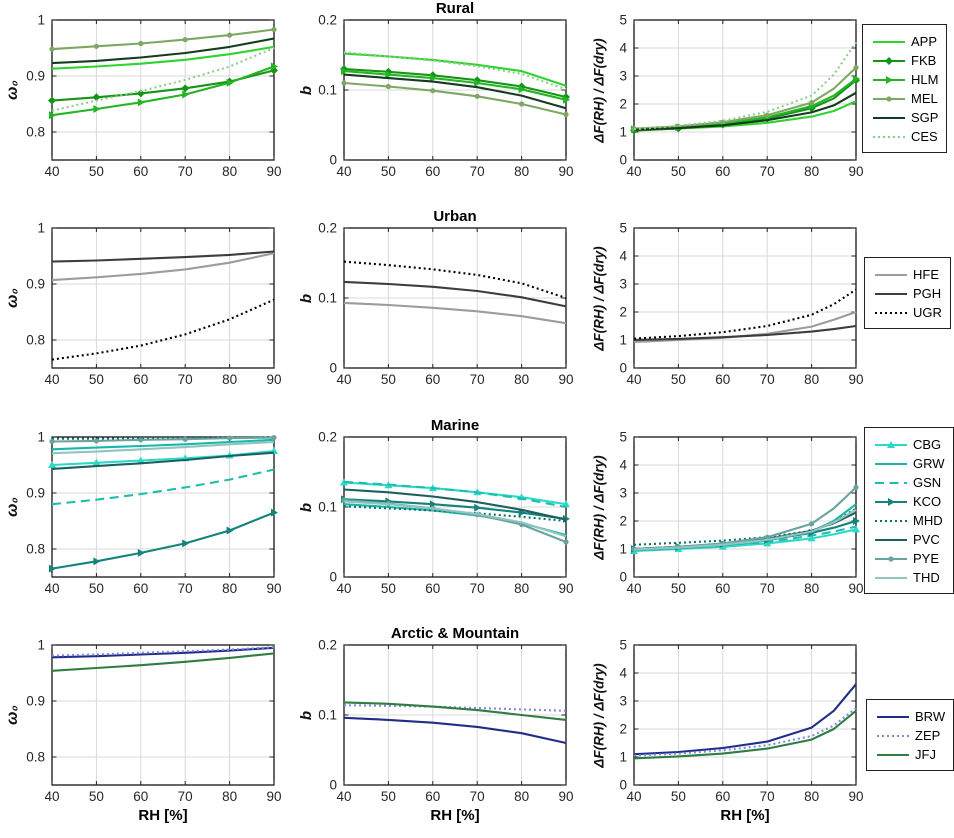  I want to click on legend-item-CES: CES, so click(905, 136).